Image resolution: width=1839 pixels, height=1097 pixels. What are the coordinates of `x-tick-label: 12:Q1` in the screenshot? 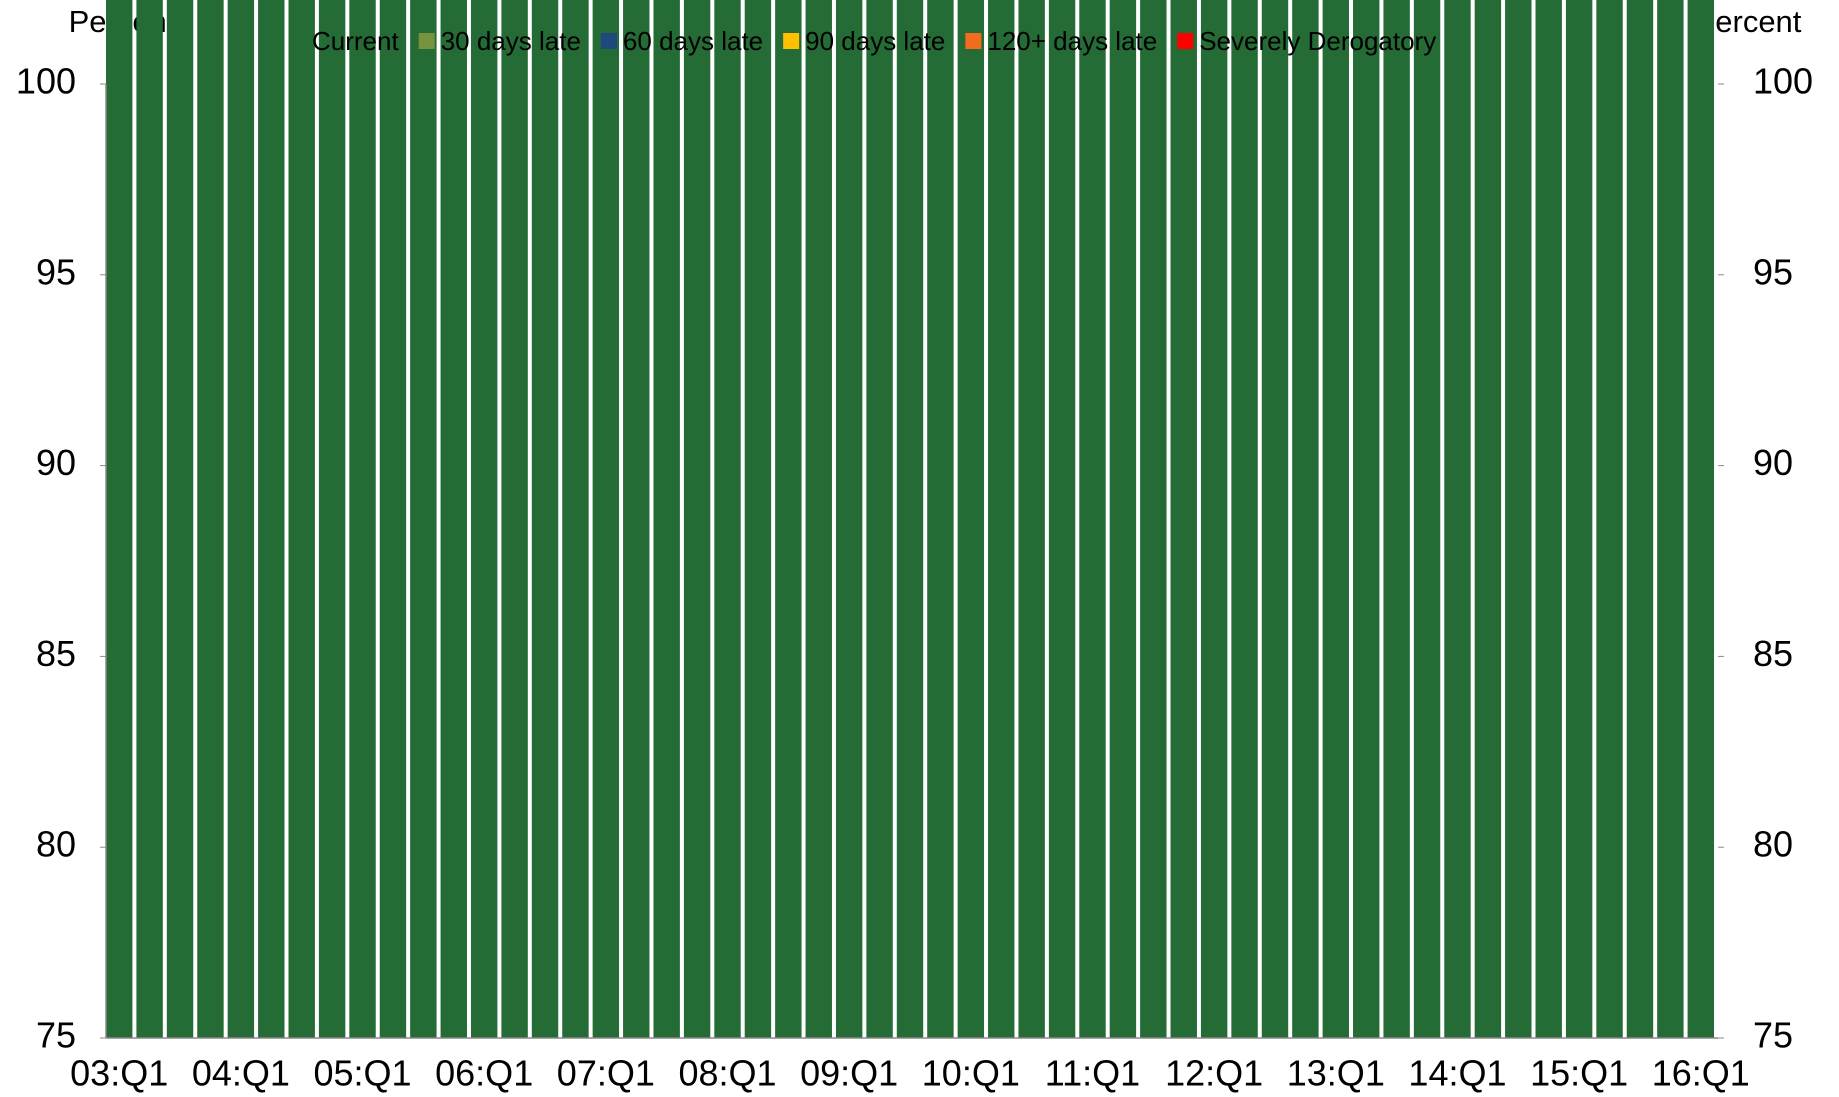 It's located at (1214, 1073).